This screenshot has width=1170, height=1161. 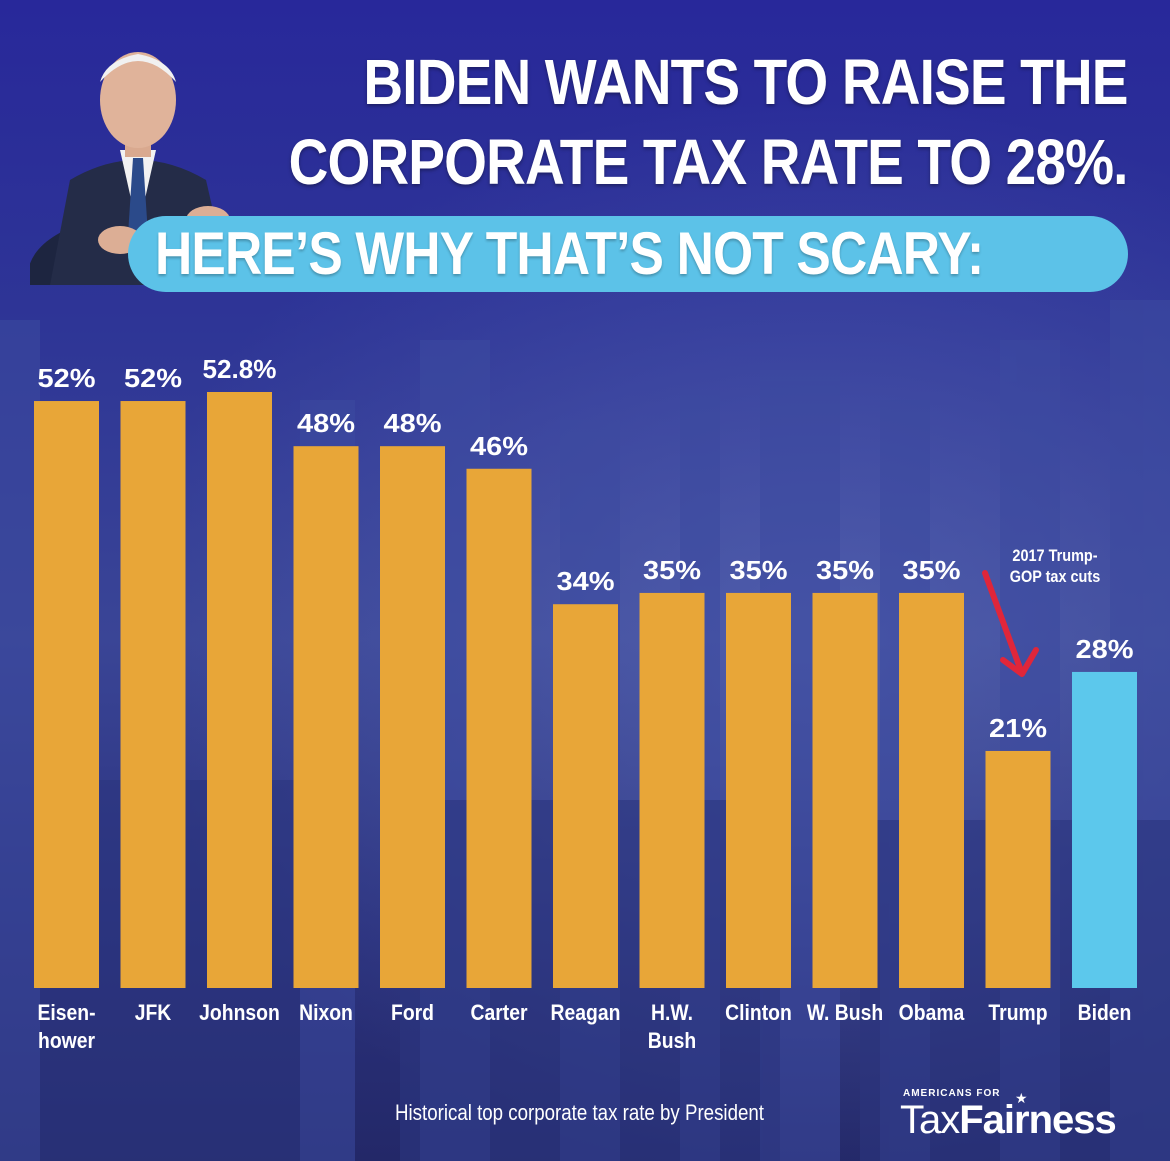 I want to click on value-label-9: 35%, so click(x=845, y=570).